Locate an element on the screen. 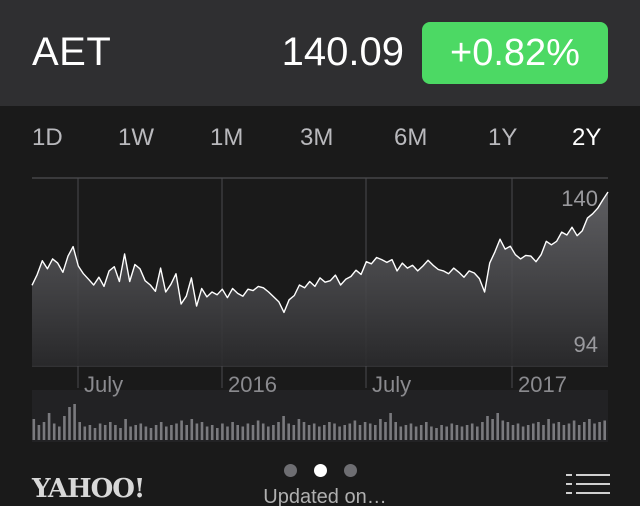 The height and width of the screenshot is (506, 640). y-tick-label: 94 is located at coordinates (586, 344).